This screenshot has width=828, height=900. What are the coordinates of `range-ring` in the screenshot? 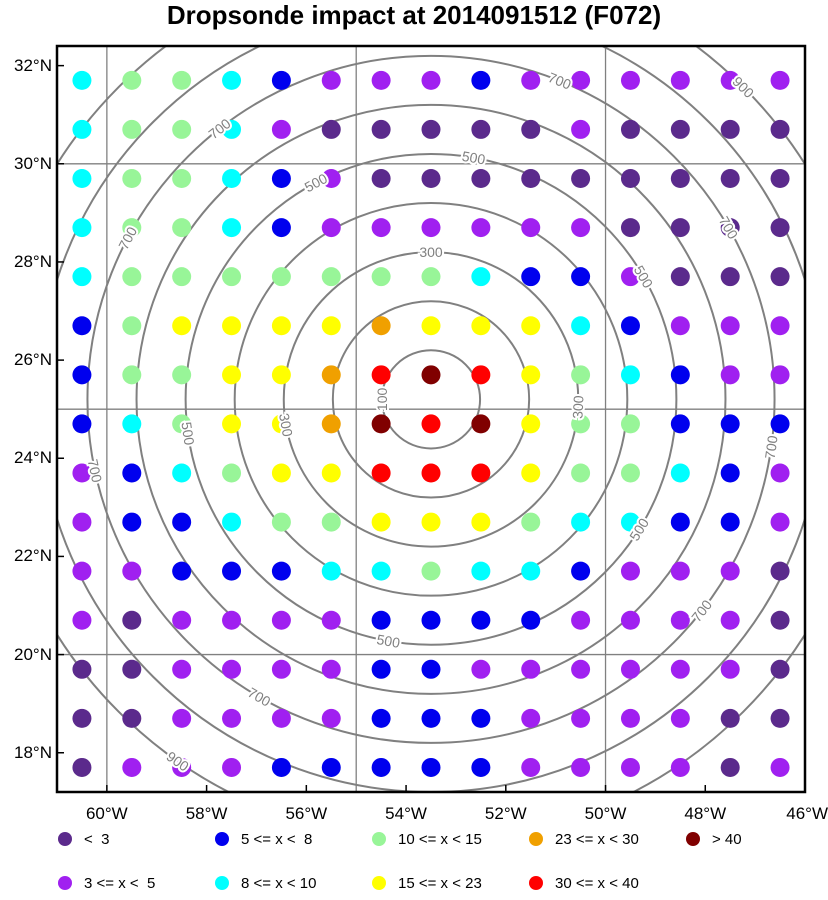 It's located at (431, 399).